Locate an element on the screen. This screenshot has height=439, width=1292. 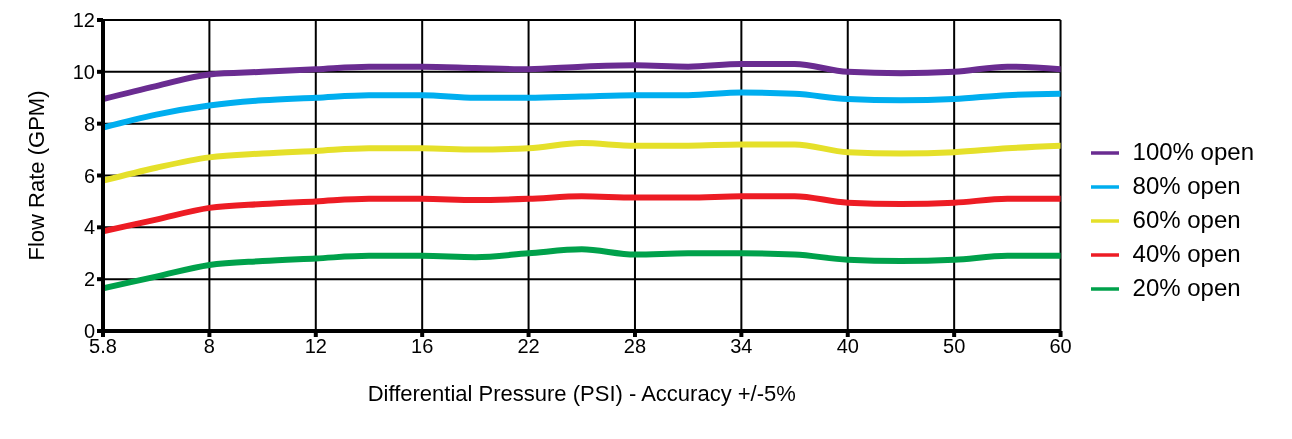
x-tick-label: 8 is located at coordinates (209, 346).